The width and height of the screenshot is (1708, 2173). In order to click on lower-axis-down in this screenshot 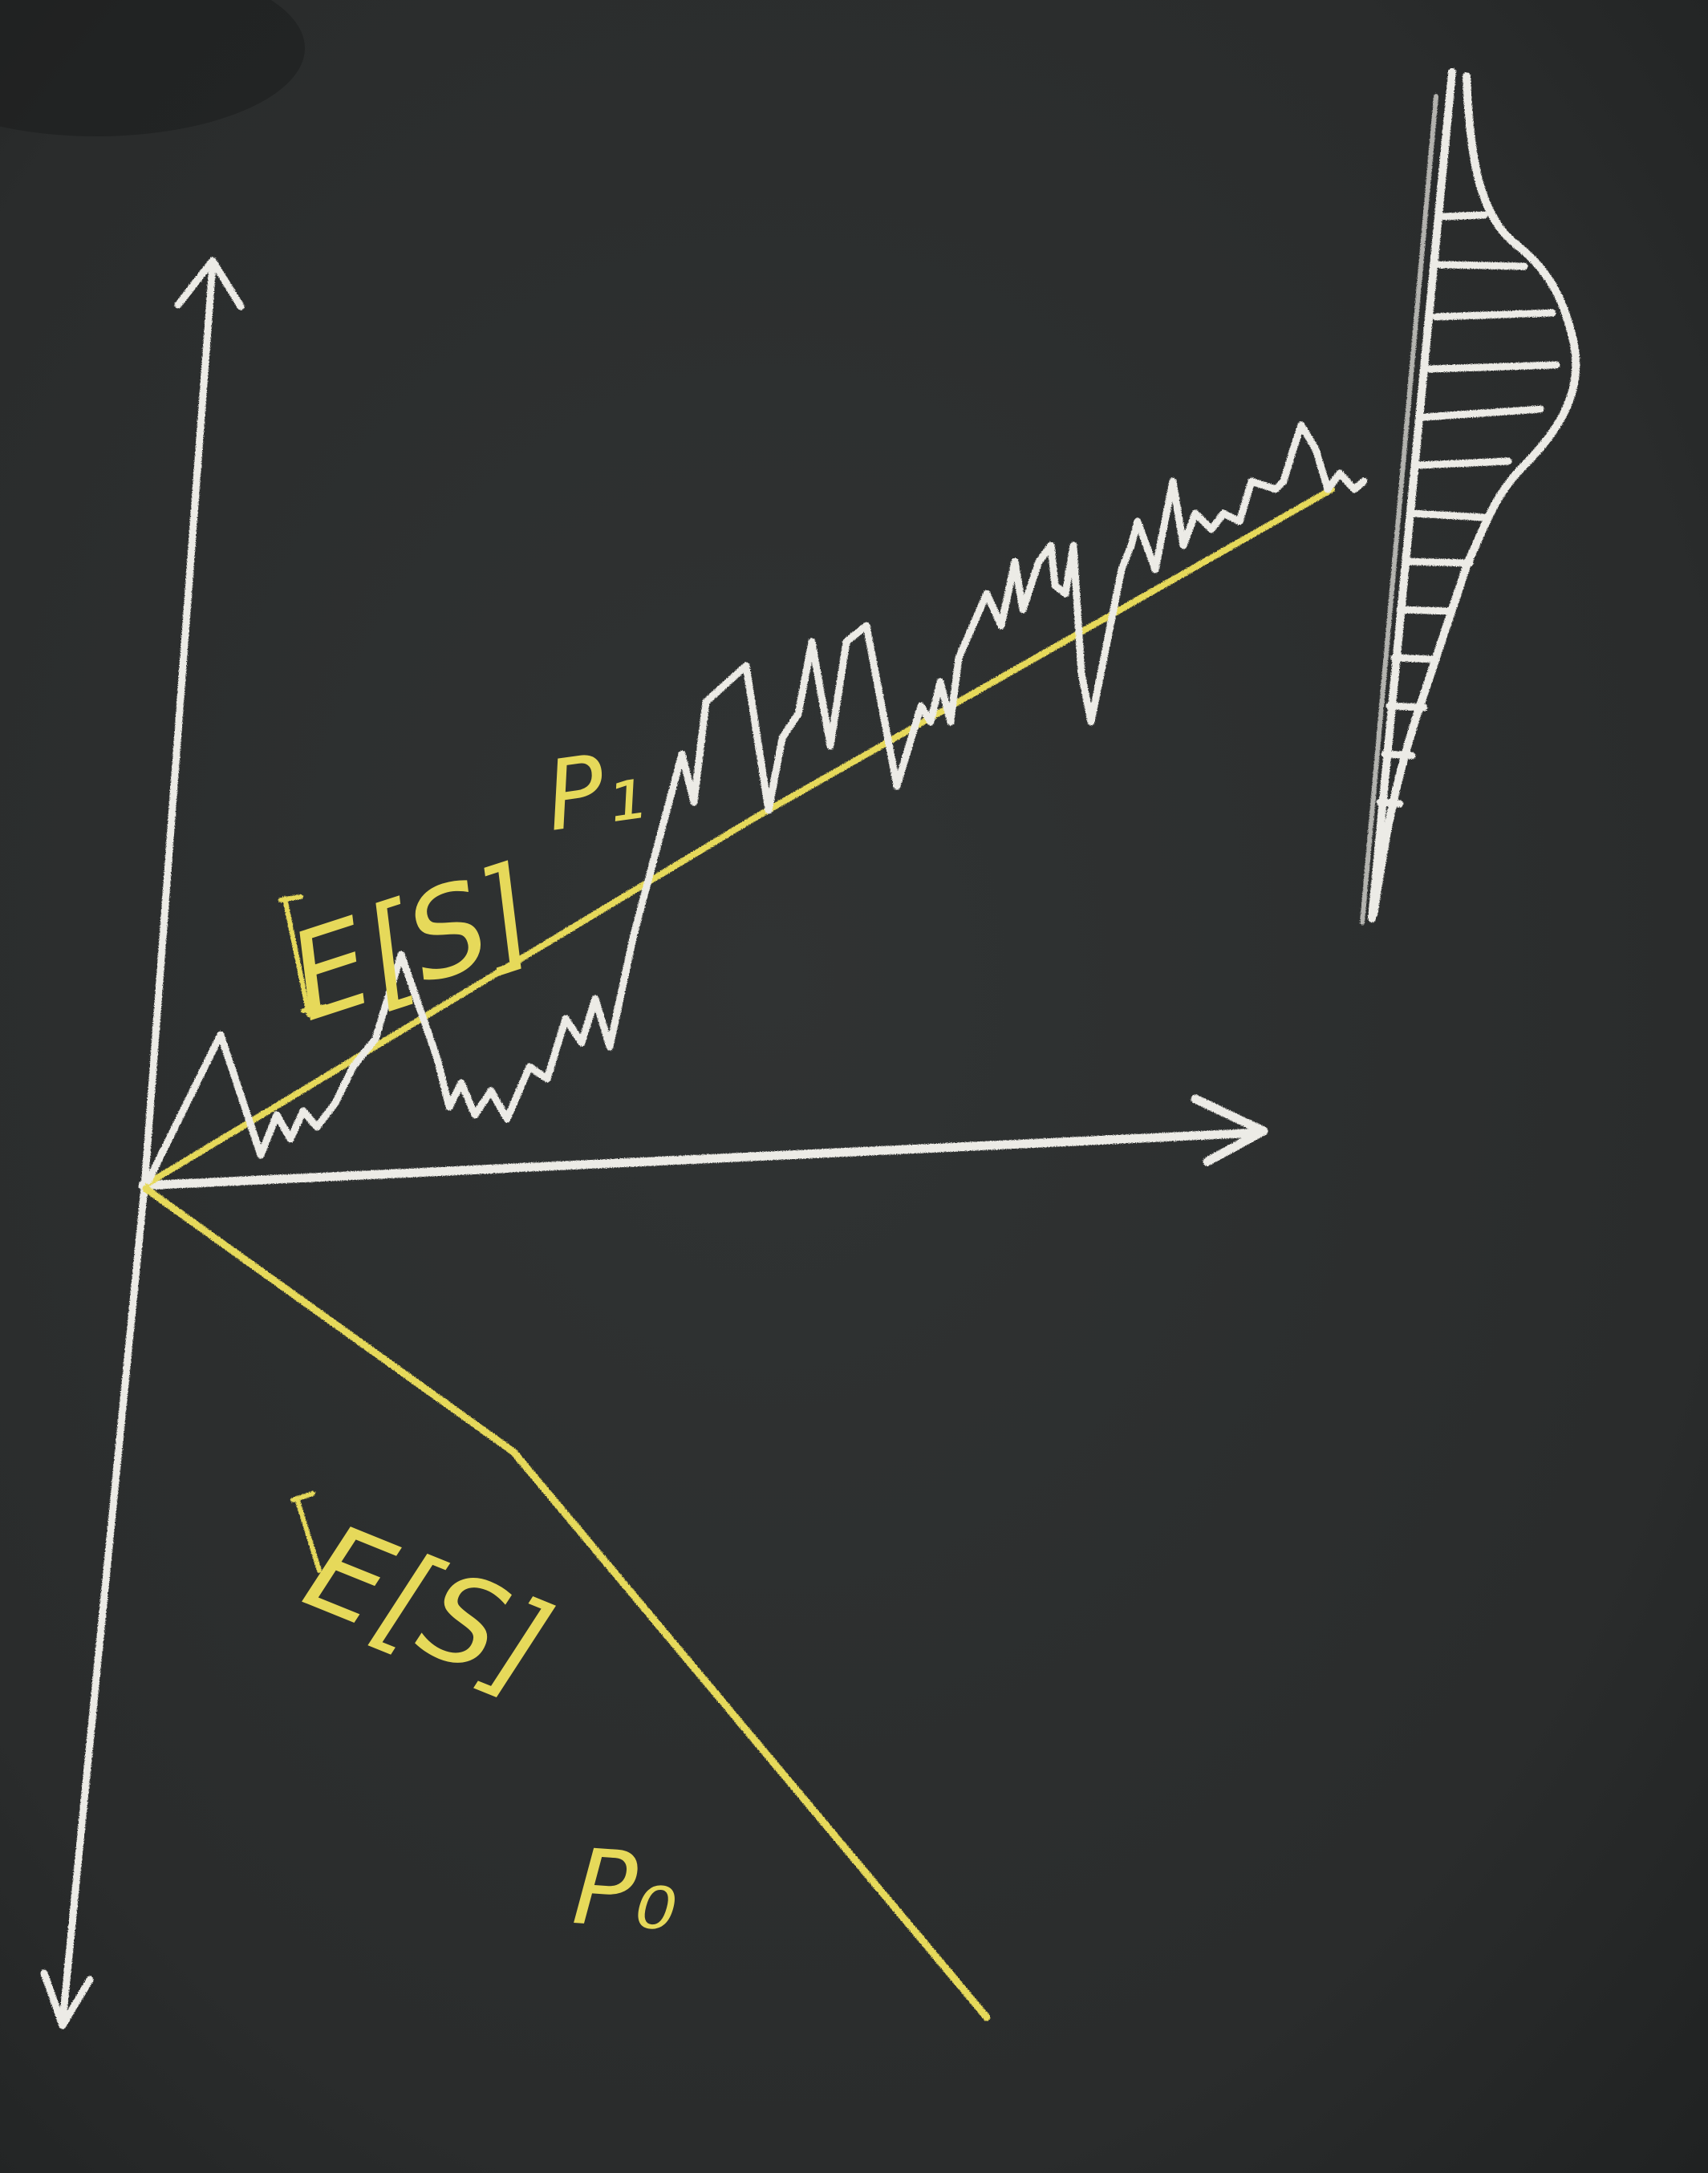, I will do `click(94, 1606)`.